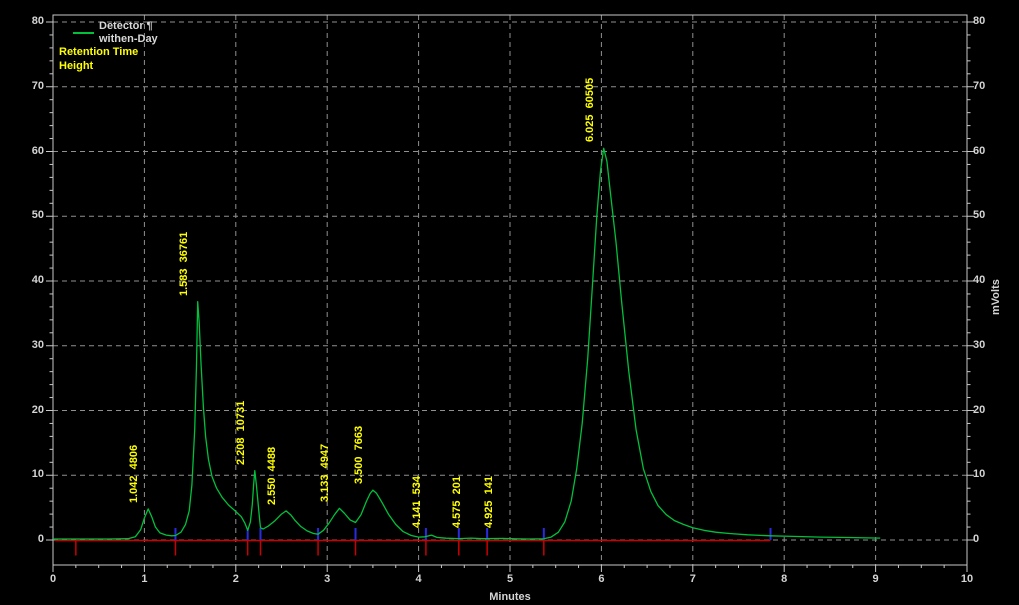 The image size is (1019, 605). What do you see at coordinates (418, 579) in the screenshot?
I see `x-tick-label: 4` at bounding box center [418, 579].